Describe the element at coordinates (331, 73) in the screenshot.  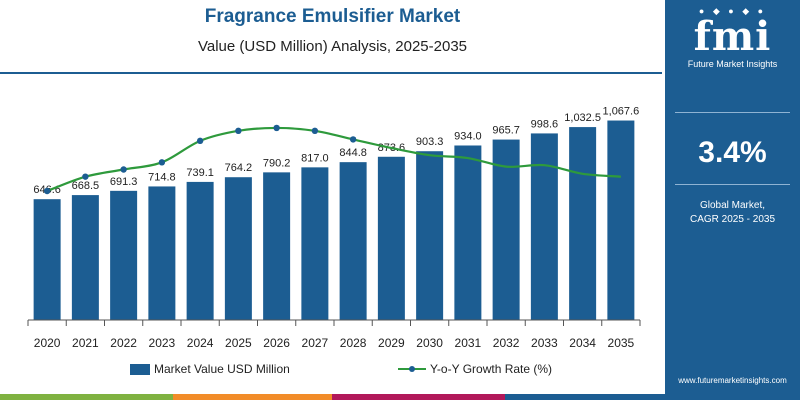
I see `title-divider` at that location.